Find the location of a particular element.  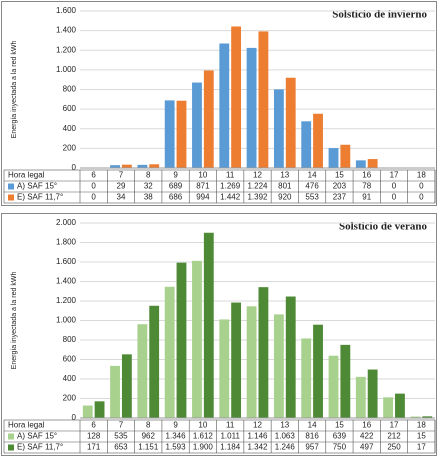

table-cell: 497 is located at coordinates (367, 447).